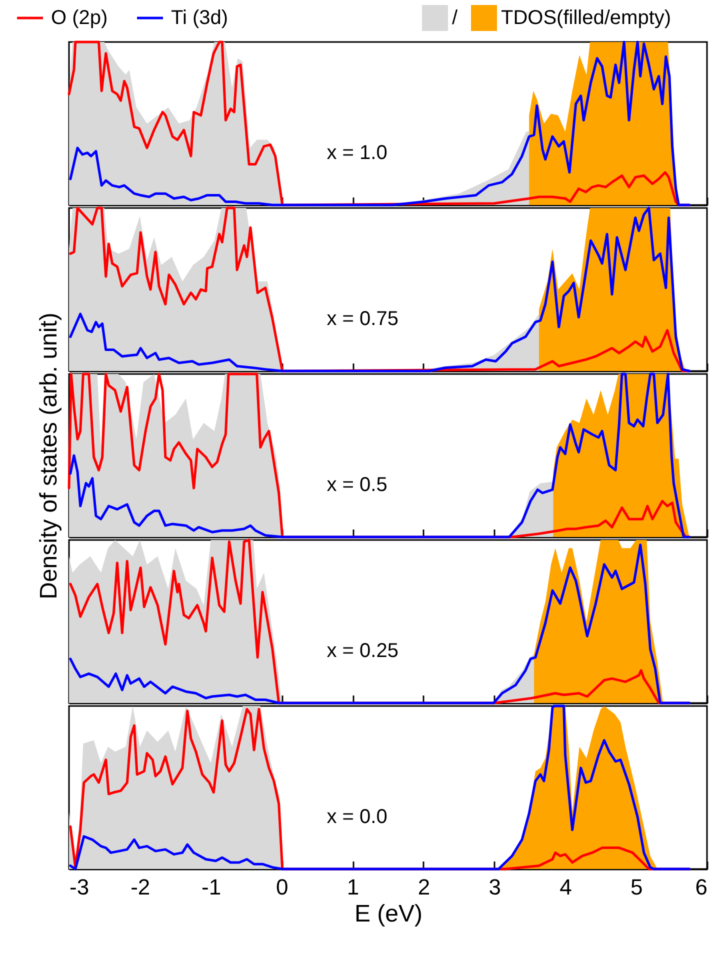  What do you see at coordinates (424, 887) in the screenshot?
I see `x-tick-label: 2` at bounding box center [424, 887].